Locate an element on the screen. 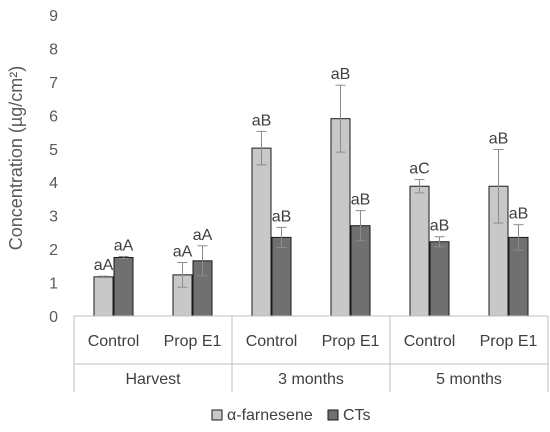 This screenshot has width=550, height=432. y-tick-label: 8 is located at coordinates (53, 49).